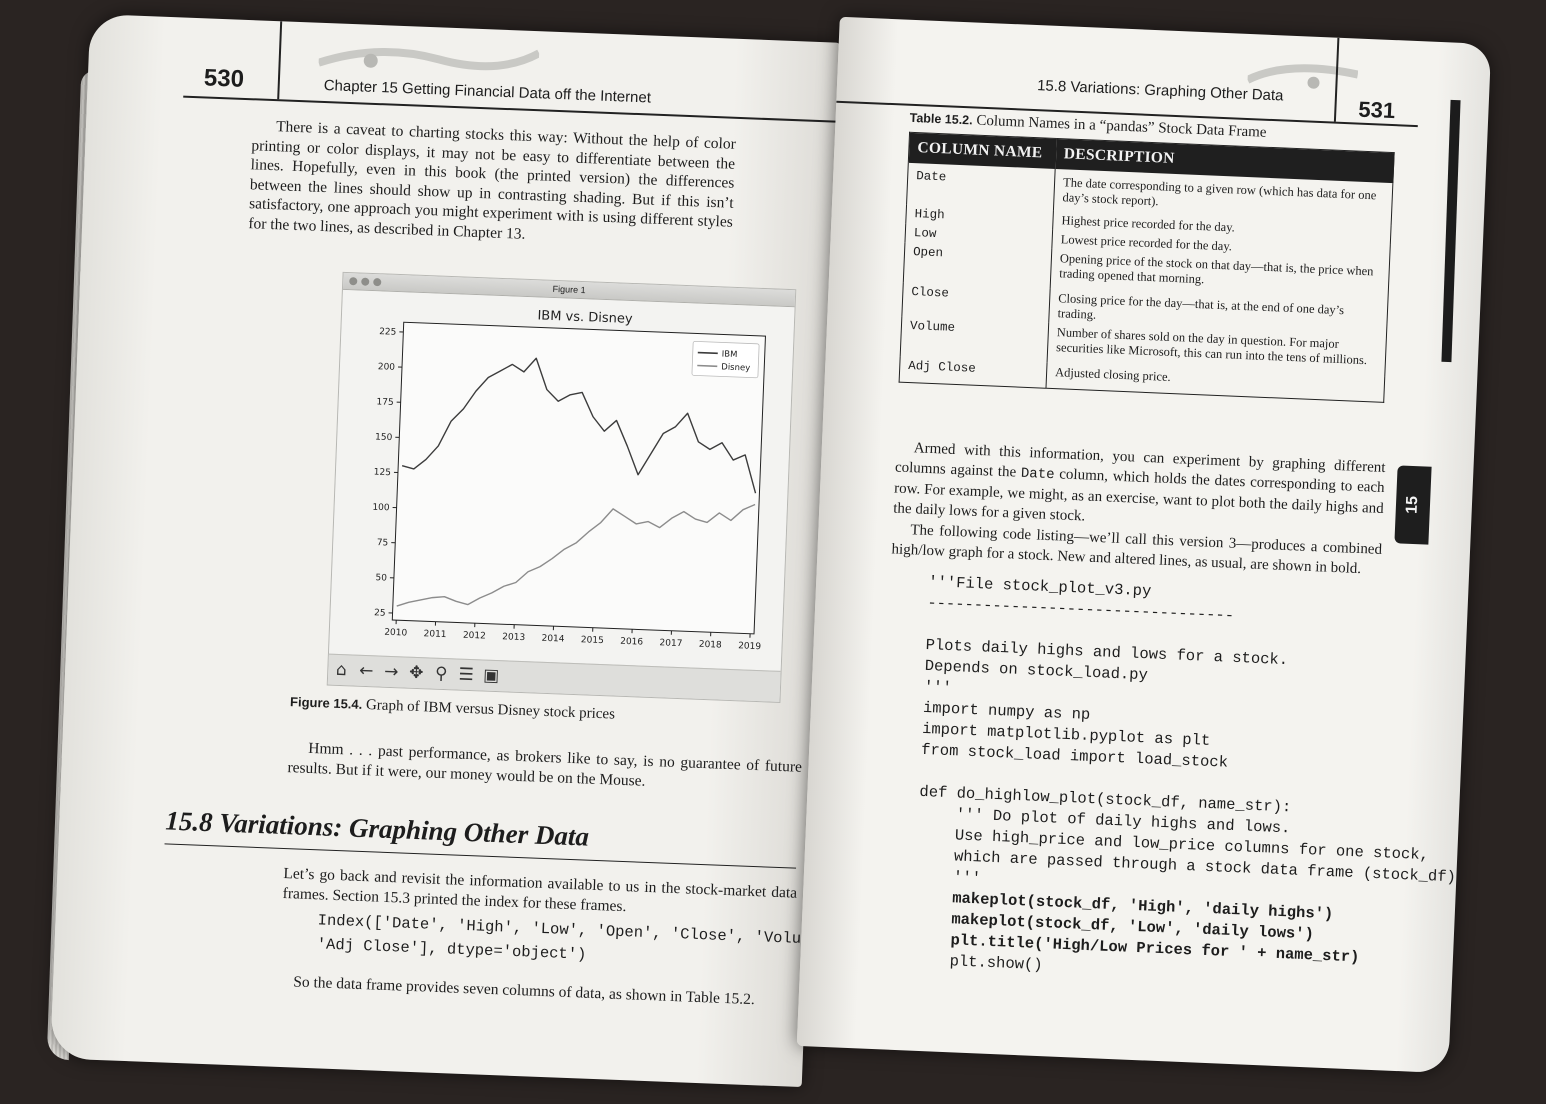 Image resolution: width=1546 pixels, height=1104 pixels. I want to click on minimize-dot-icon, so click(365, 281).